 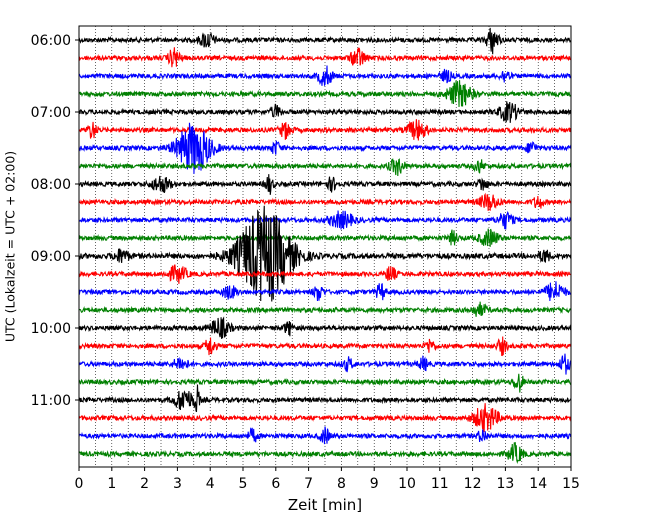 I want to click on y-axis-label: UTC (Lokalzeit = UTC + 02:00), so click(x=10, y=246).